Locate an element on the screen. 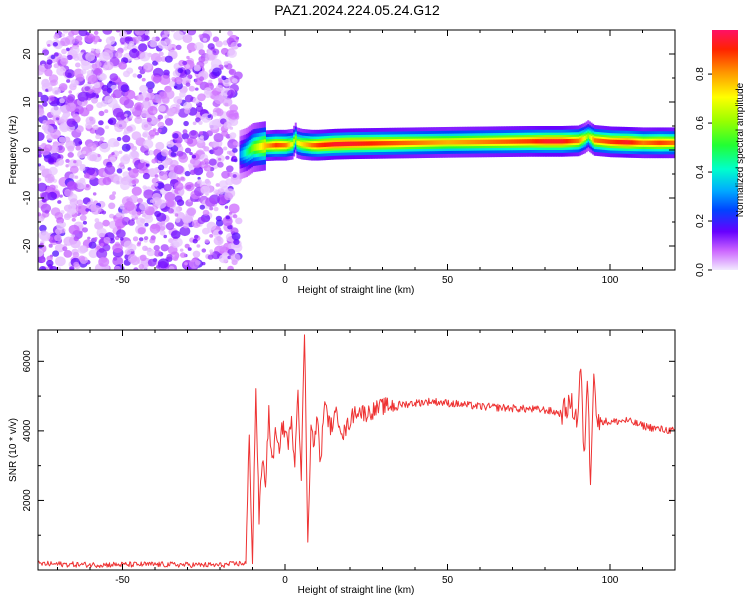  colorbar-tick-label: 0.4 is located at coordinates (700, 172).